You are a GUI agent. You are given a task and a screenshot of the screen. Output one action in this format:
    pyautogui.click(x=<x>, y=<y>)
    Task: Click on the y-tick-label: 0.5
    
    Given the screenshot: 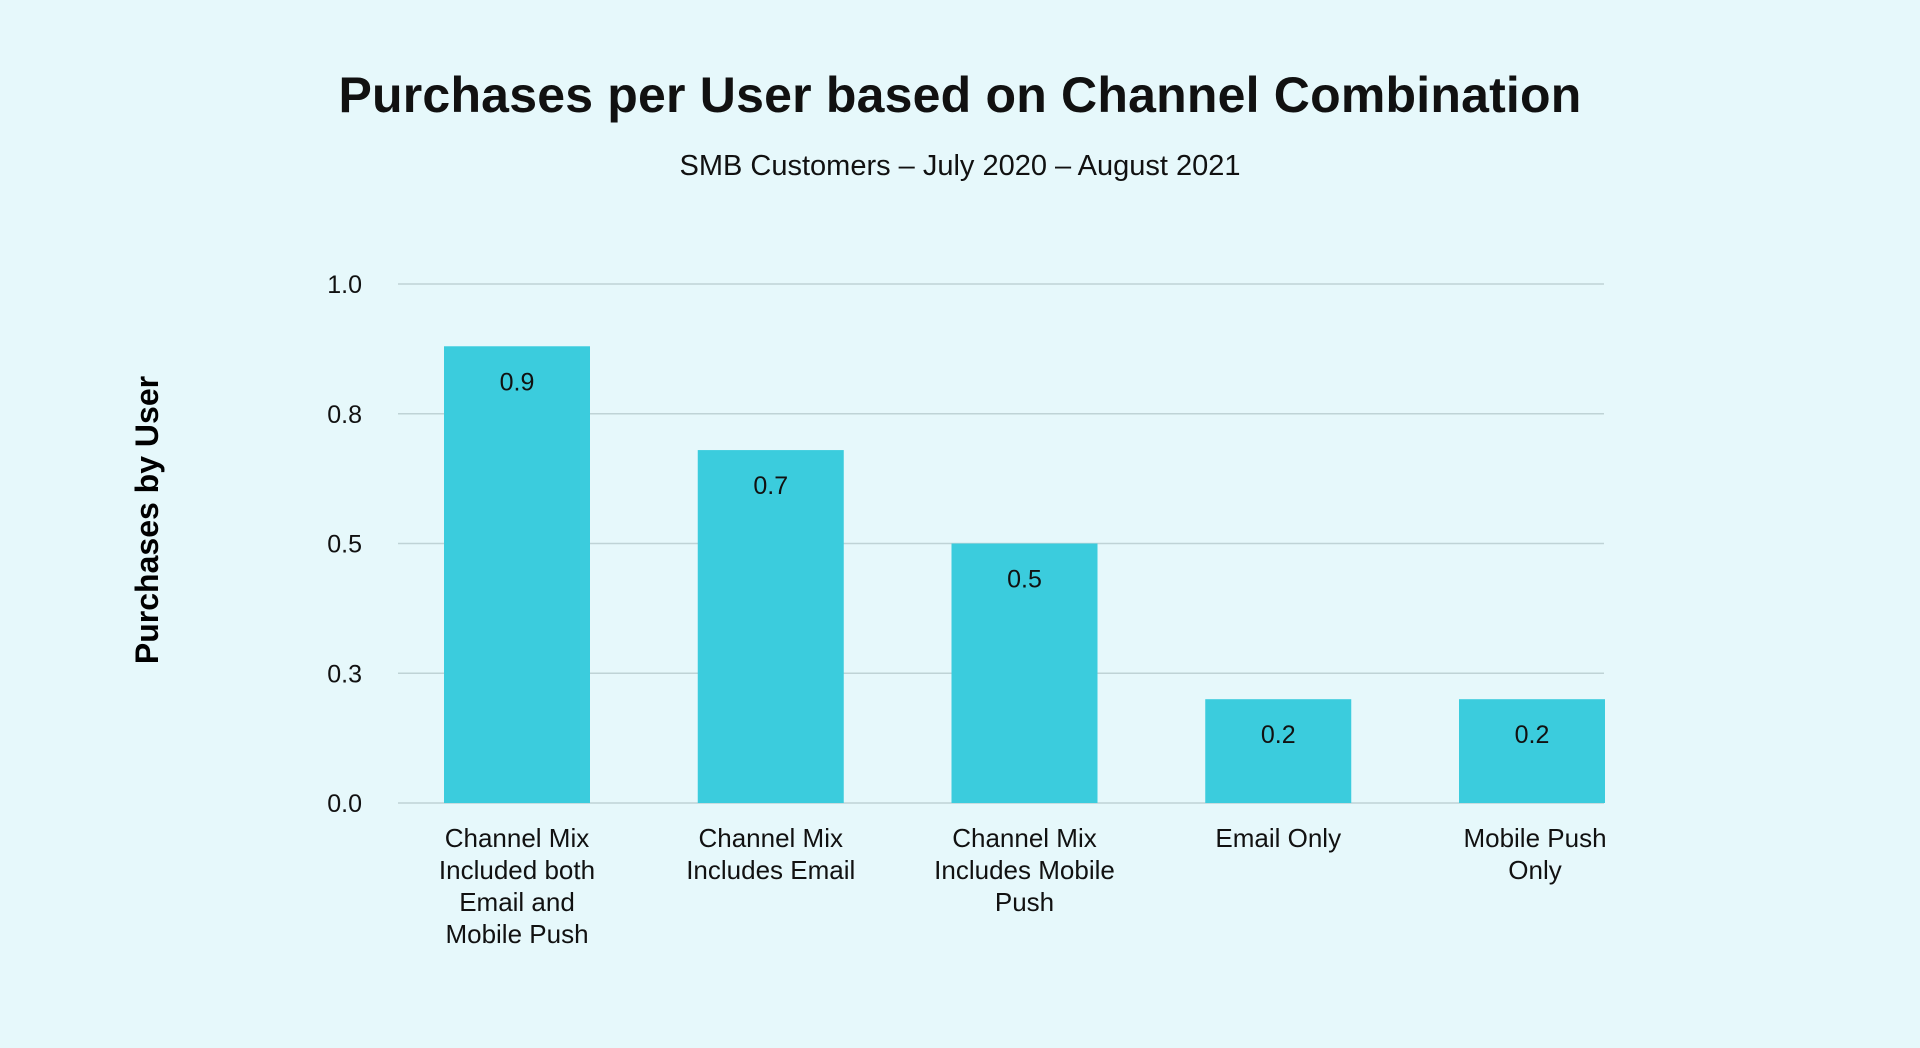 What is the action you would take?
    pyautogui.click(x=344, y=545)
    